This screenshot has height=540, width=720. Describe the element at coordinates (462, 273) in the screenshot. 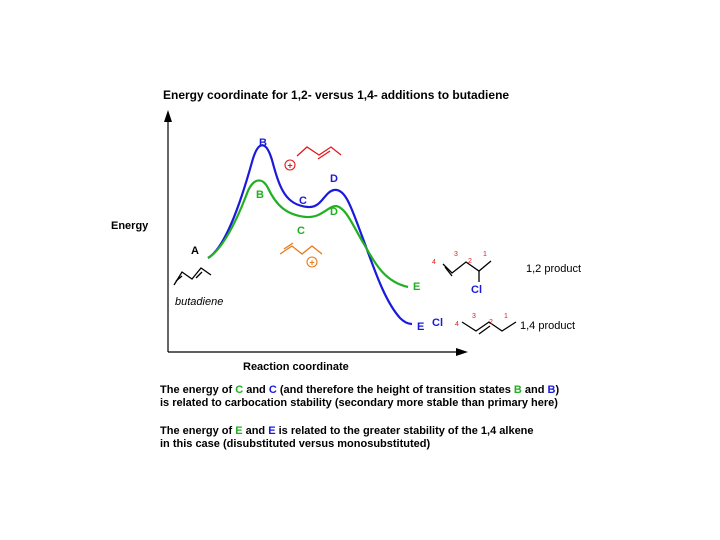

I see `product-12-structure: 4 3 2 1 Cl` at that location.